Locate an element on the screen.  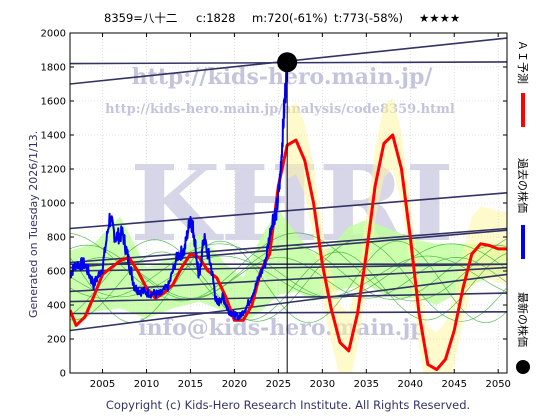
legend-label-ai: ＡＩ予測 is located at coordinates (523, 62).